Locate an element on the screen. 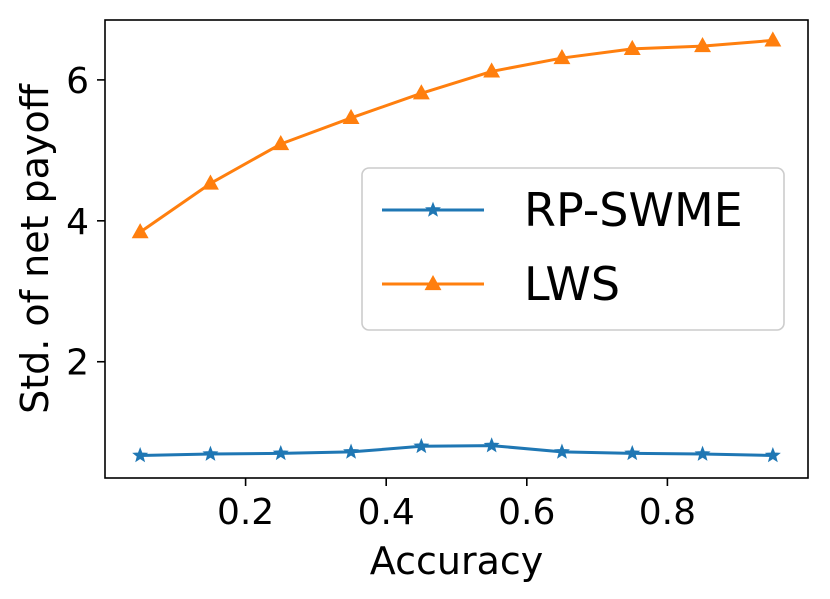  y-tick-label: 6 is located at coordinates (77, 81).